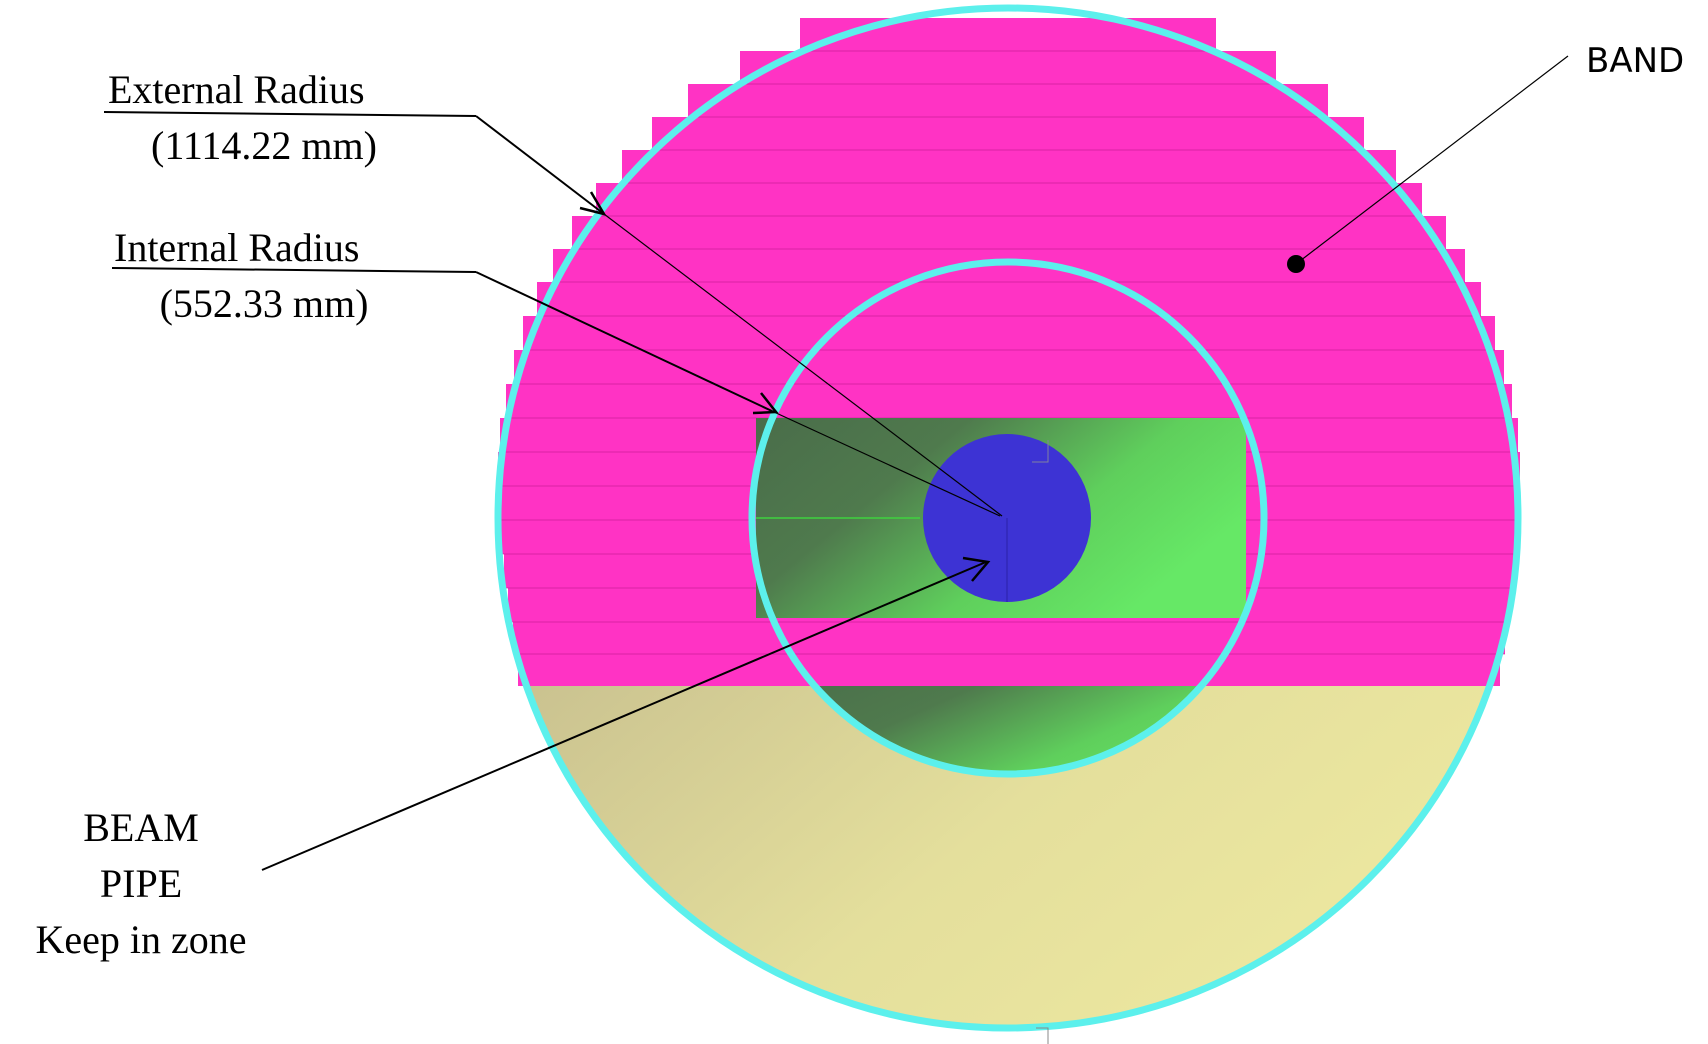 The width and height of the screenshot is (1708, 1044). What do you see at coordinates (785, 386) in the screenshot?
I see `arrowheads` at bounding box center [785, 386].